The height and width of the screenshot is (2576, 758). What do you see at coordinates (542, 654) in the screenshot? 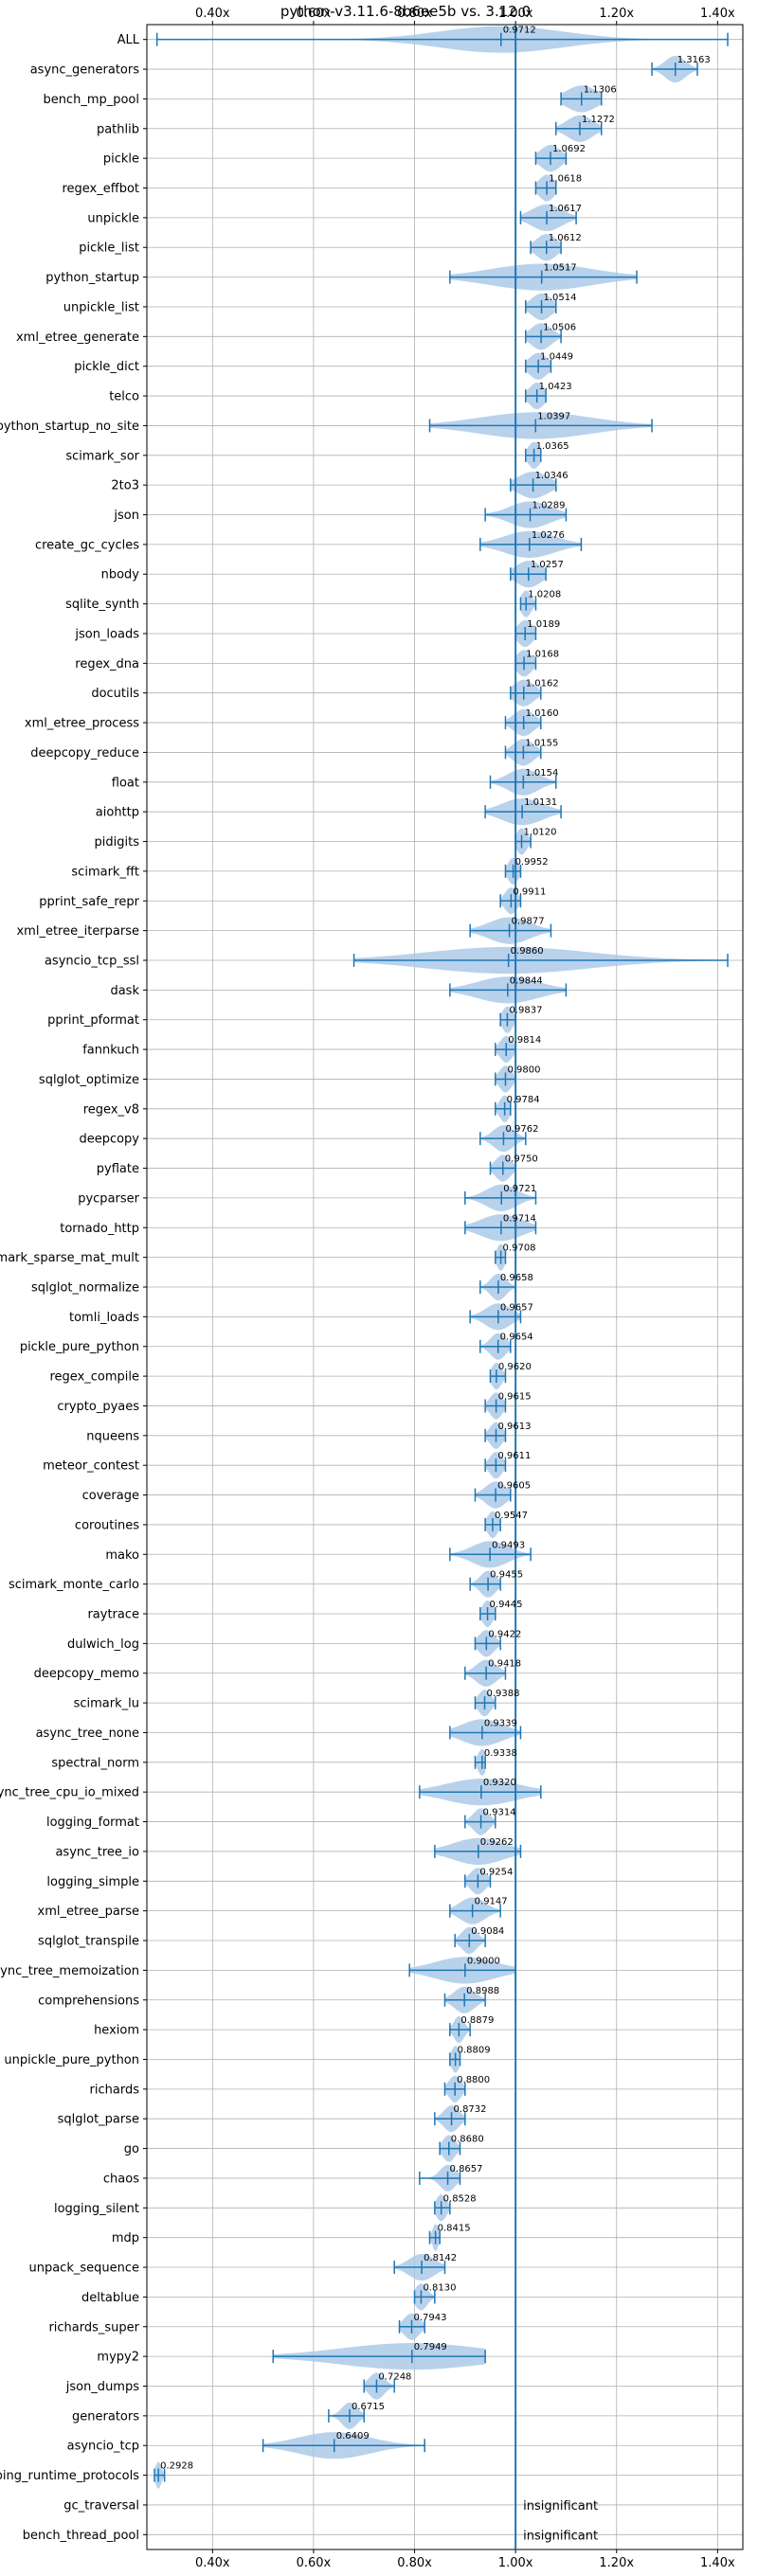
I see `value-label: 1.0168` at bounding box center [542, 654].